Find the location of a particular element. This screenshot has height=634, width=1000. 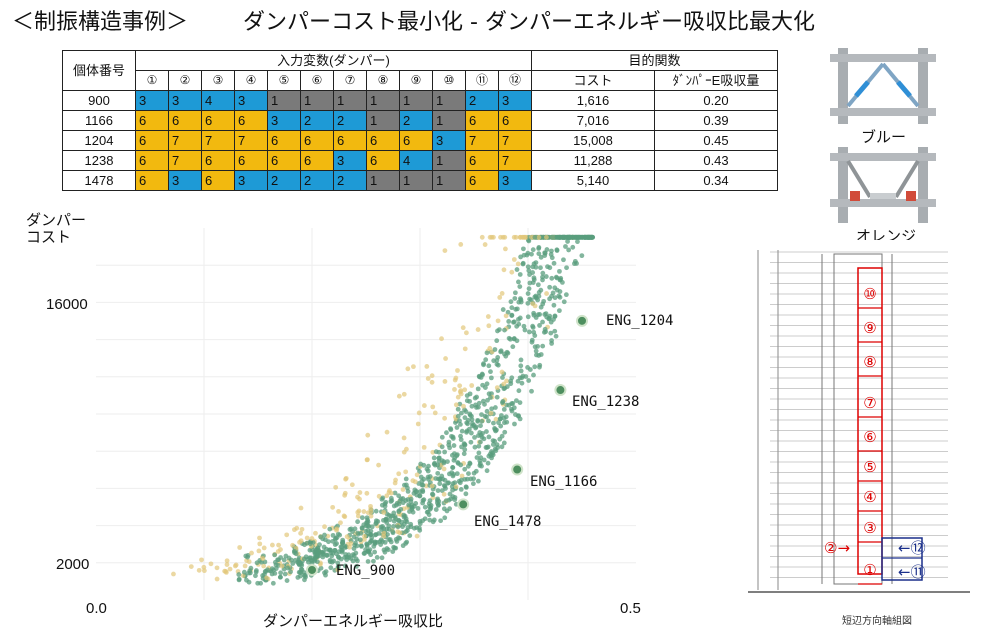

label-eng-1166: ENG_1166 is located at coordinates (564, 482).